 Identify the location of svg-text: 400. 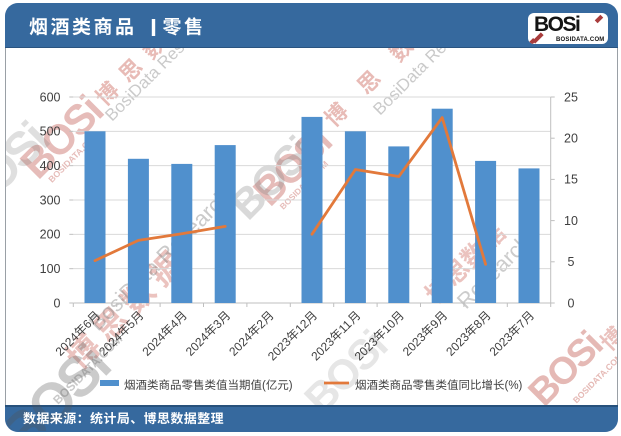
(50, 166).